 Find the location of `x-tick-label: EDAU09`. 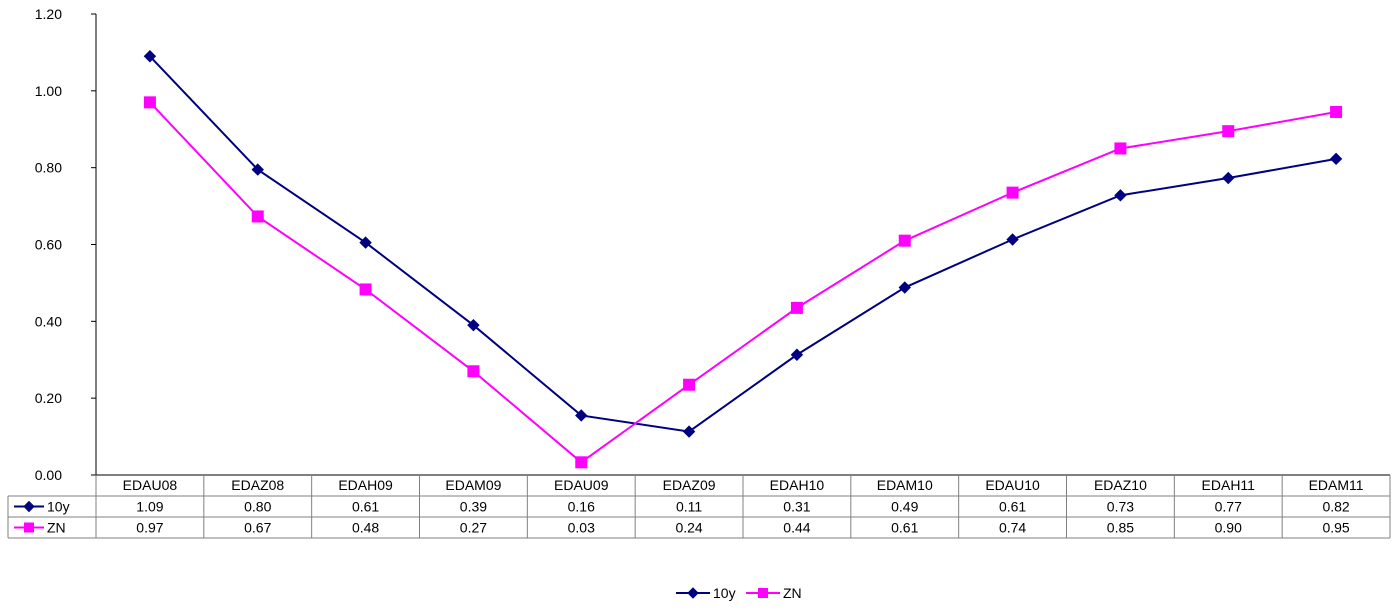

x-tick-label: EDAU09 is located at coordinates (581, 485).